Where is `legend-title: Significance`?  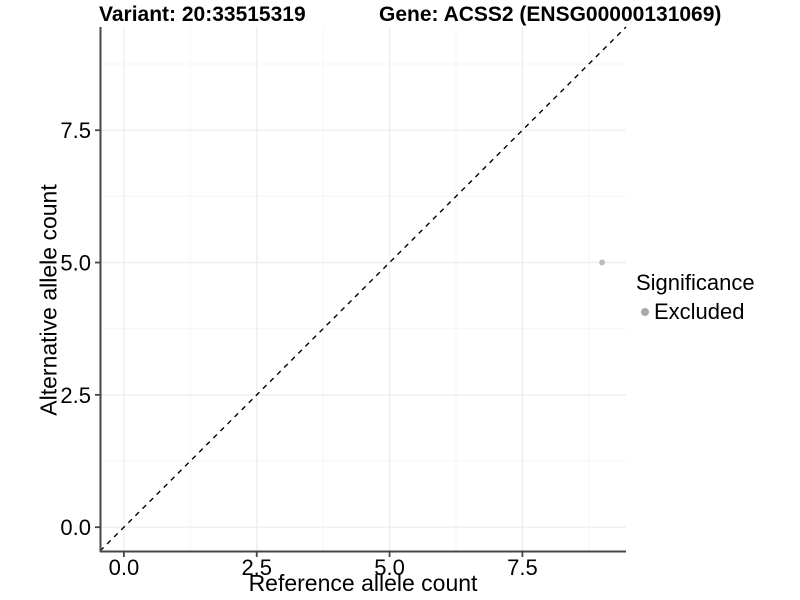 legend-title: Significance is located at coordinates (695, 282).